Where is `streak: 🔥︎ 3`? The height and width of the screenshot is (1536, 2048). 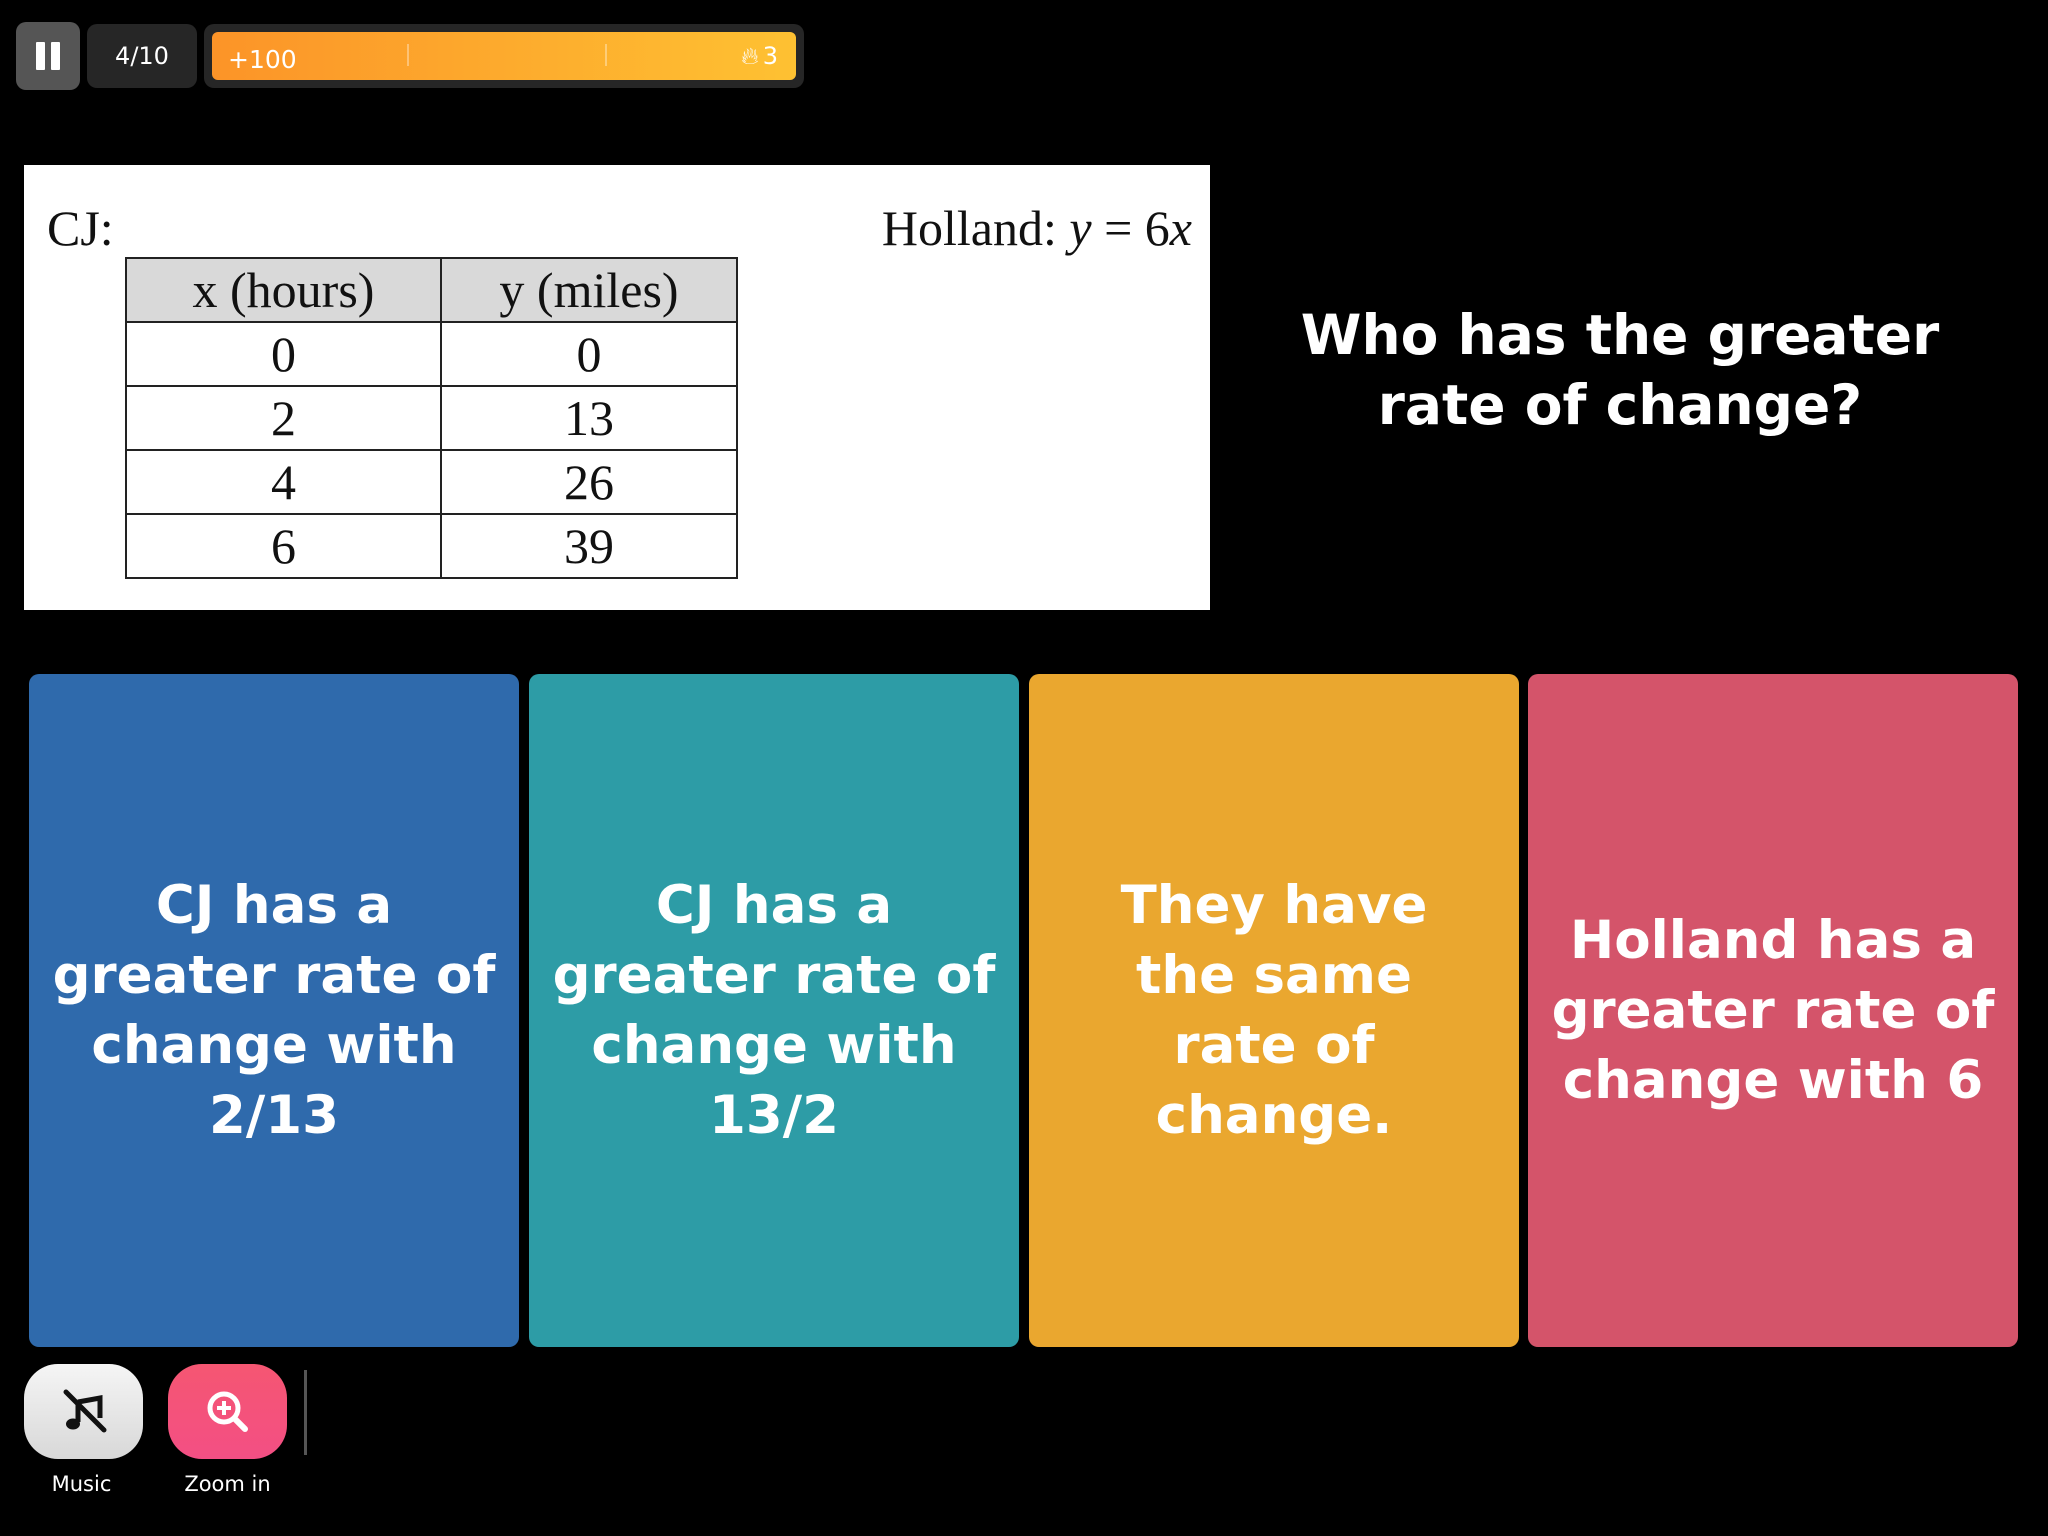 streak: 🔥︎ 3 is located at coordinates (759, 56).